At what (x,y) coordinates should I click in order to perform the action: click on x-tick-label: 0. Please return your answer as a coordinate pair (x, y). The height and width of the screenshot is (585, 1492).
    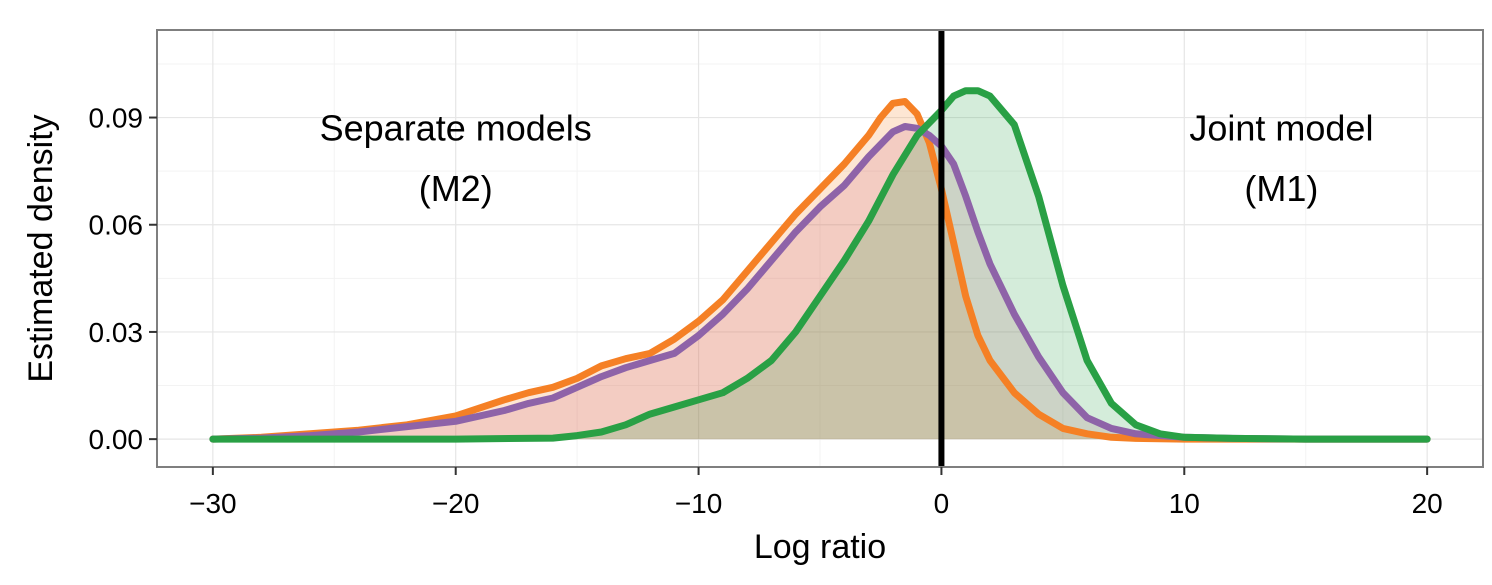
    Looking at the image, I should click on (942, 503).